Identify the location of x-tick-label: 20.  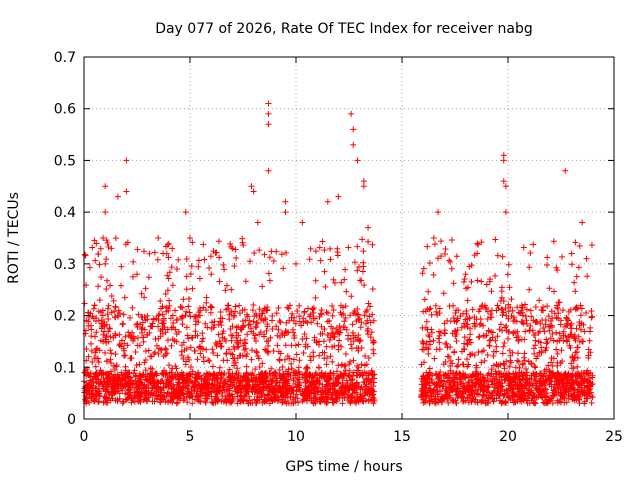
(508, 437).